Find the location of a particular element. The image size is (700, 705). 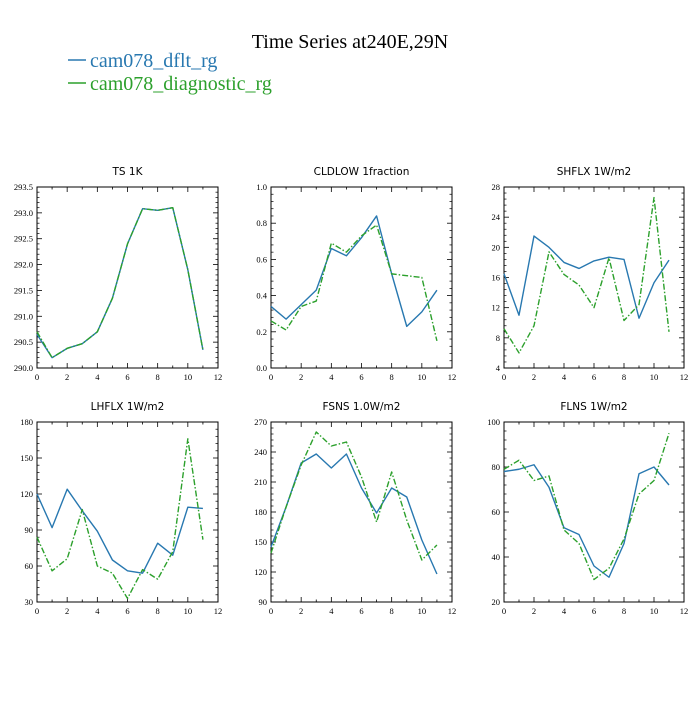

y-tick-label: 0.8 is located at coordinates (261, 223).